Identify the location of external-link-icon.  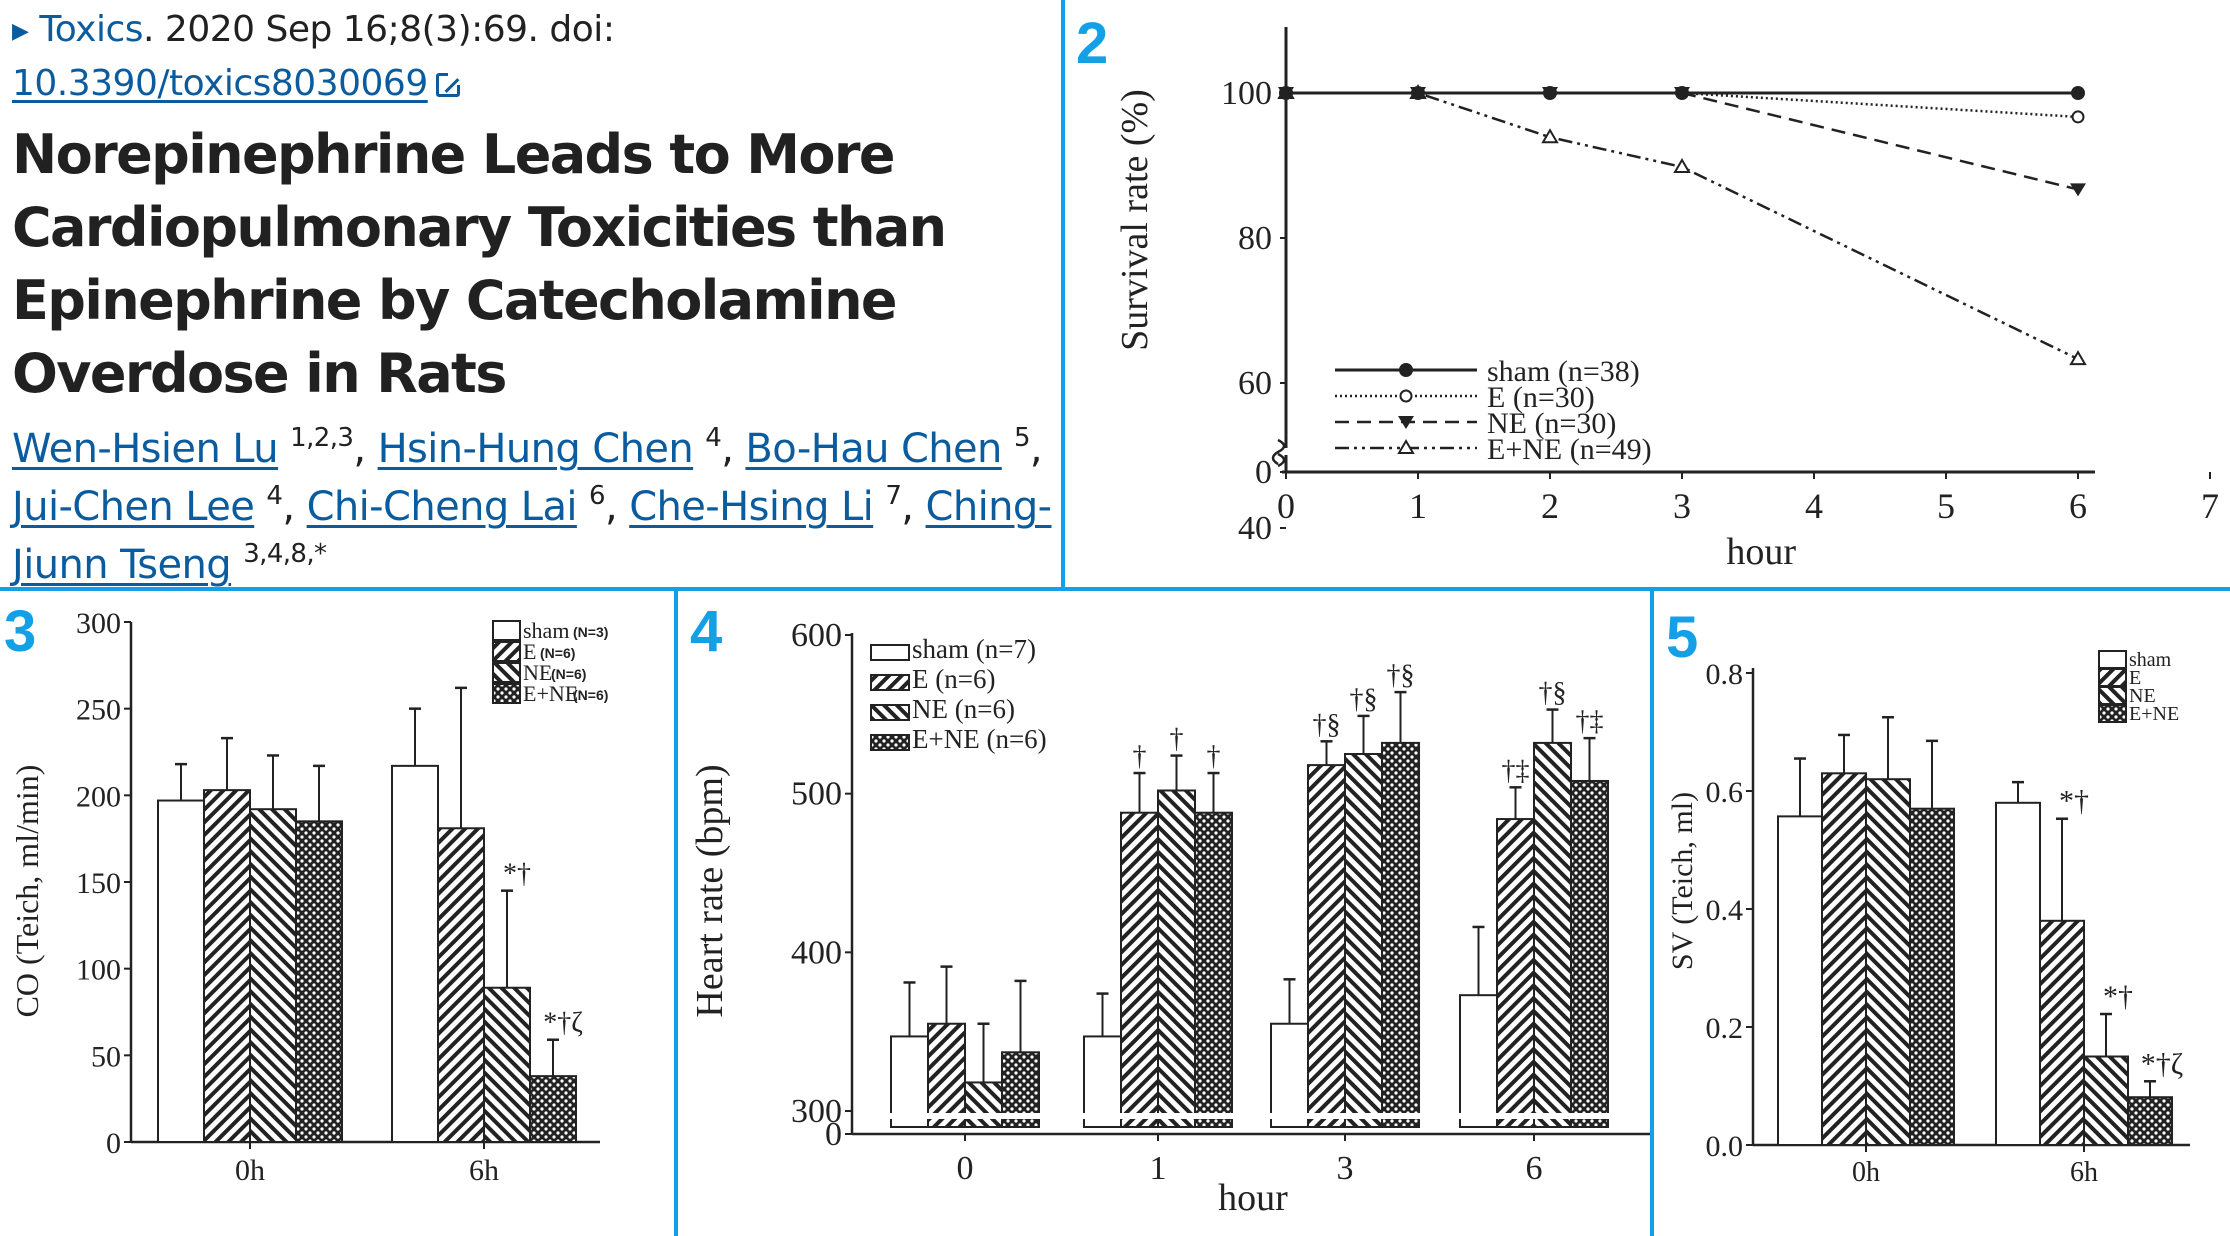
(448, 84).